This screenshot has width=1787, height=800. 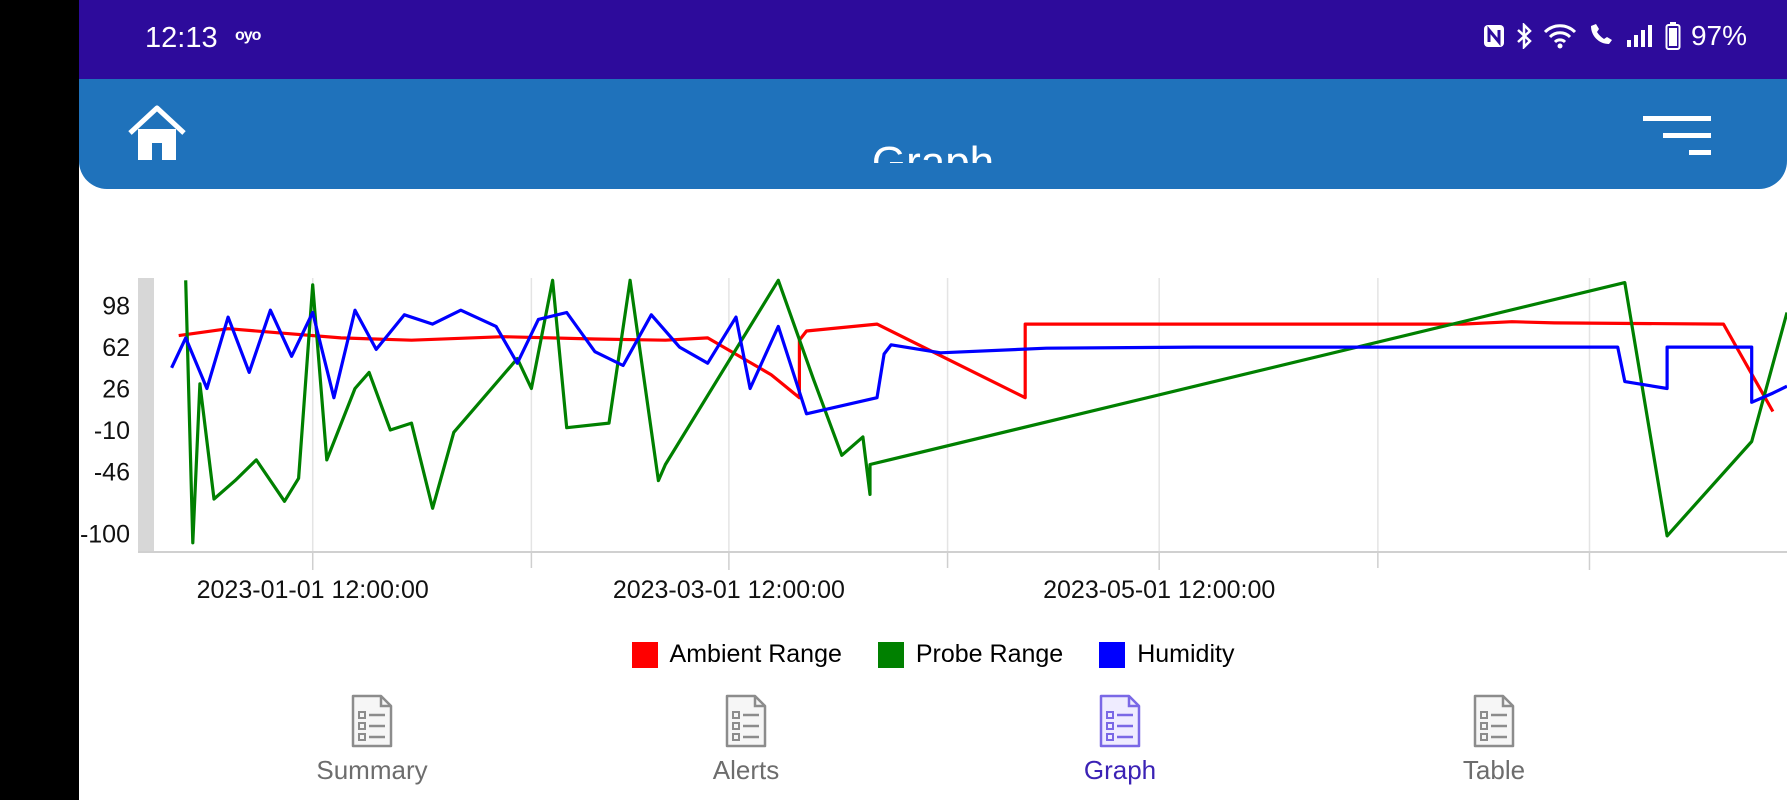 What do you see at coordinates (1673, 36) in the screenshot?
I see `battery-icon` at bounding box center [1673, 36].